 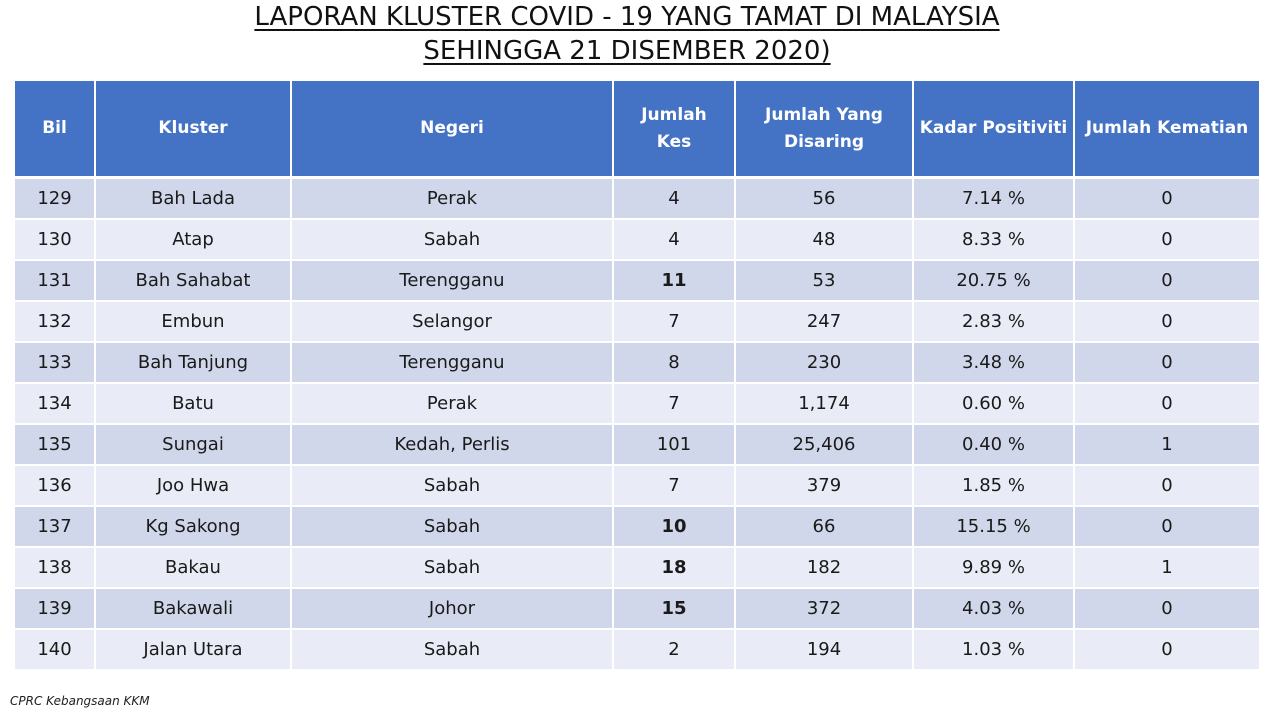 I want to click on table-row: 138 Bakau Sabah 18 182 9.89 % 1, so click(x=637, y=567).